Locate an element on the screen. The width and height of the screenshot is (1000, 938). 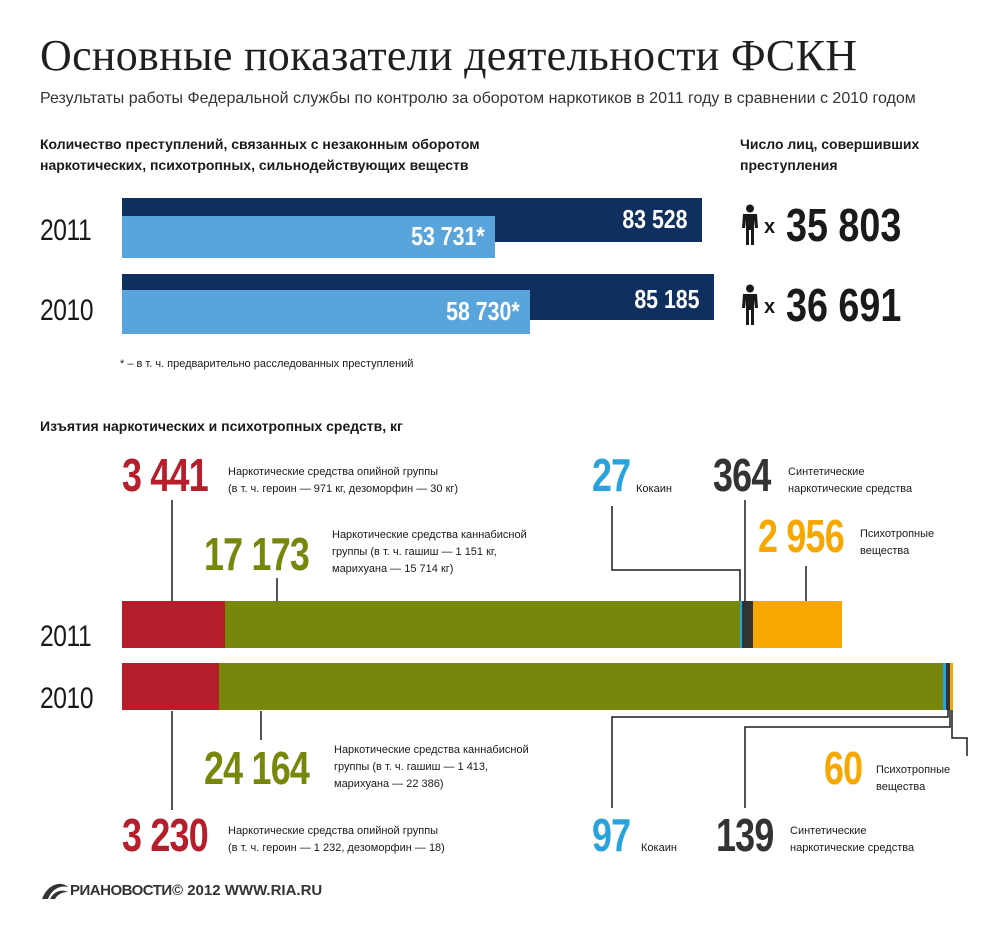
synthetic-value-2010: 139 is located at coordinates (745, 835).